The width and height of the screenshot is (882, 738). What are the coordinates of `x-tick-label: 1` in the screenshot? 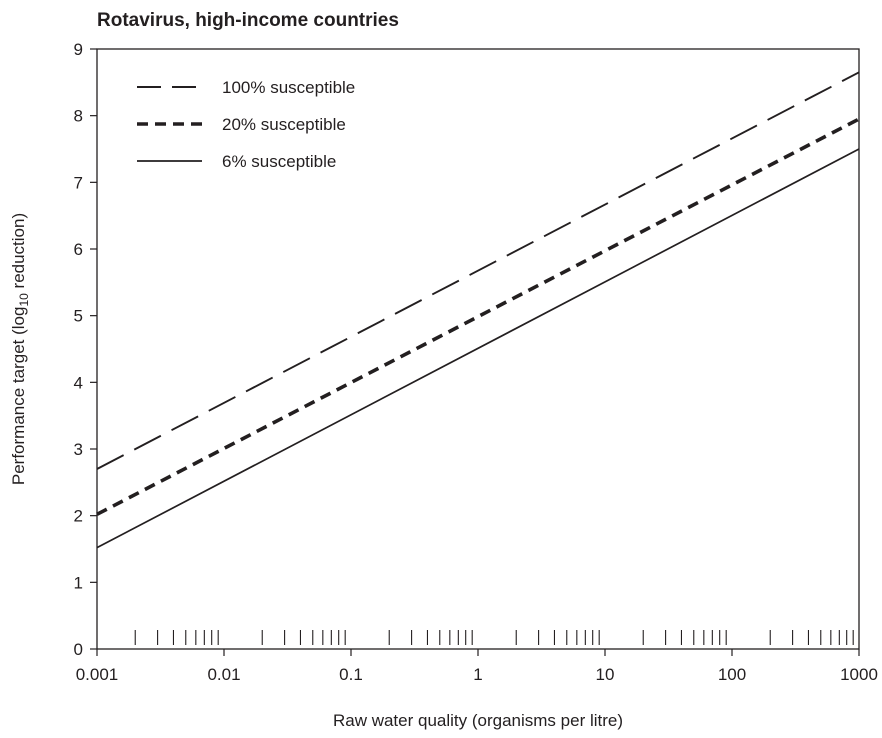 It's located at (477, 674).